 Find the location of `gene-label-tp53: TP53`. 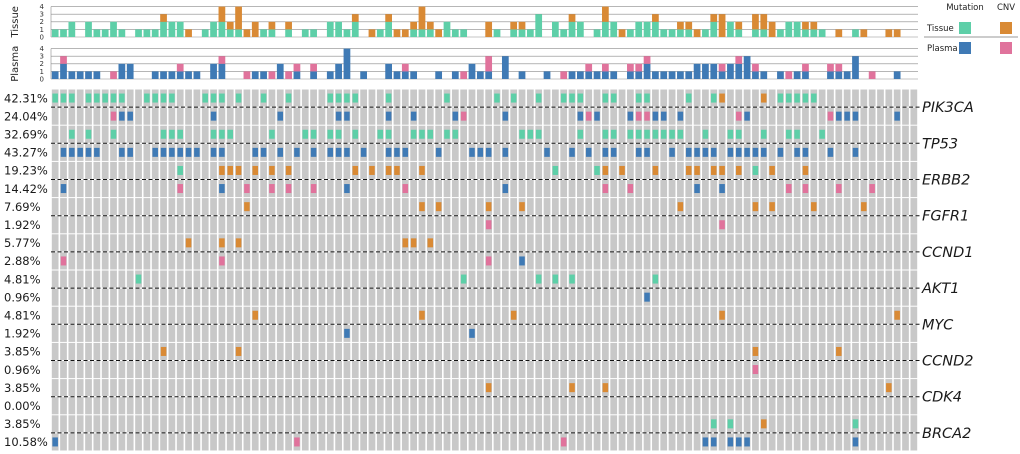

gene-label-tp53: TP53 is located at coordinates (940, 144).